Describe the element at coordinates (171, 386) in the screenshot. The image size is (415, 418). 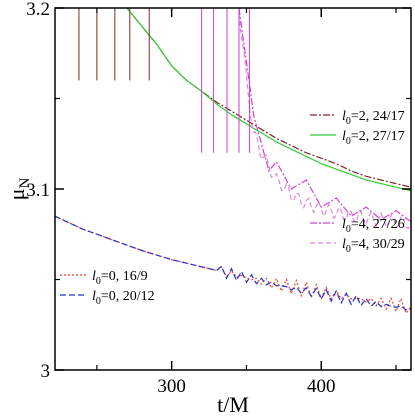
I see `x-tick-label: 300` at that location.